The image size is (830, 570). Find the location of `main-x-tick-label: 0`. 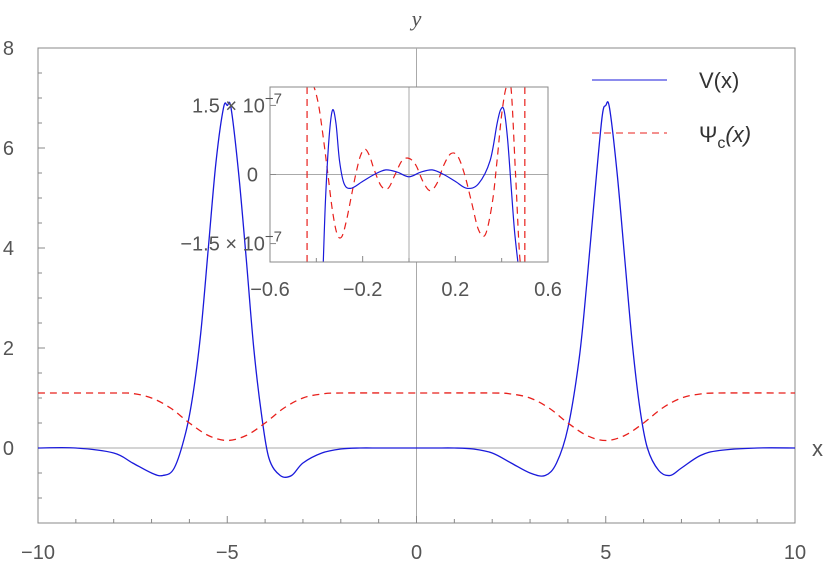

main-x-tick-label: 0 is located at coordinates (416, 553).